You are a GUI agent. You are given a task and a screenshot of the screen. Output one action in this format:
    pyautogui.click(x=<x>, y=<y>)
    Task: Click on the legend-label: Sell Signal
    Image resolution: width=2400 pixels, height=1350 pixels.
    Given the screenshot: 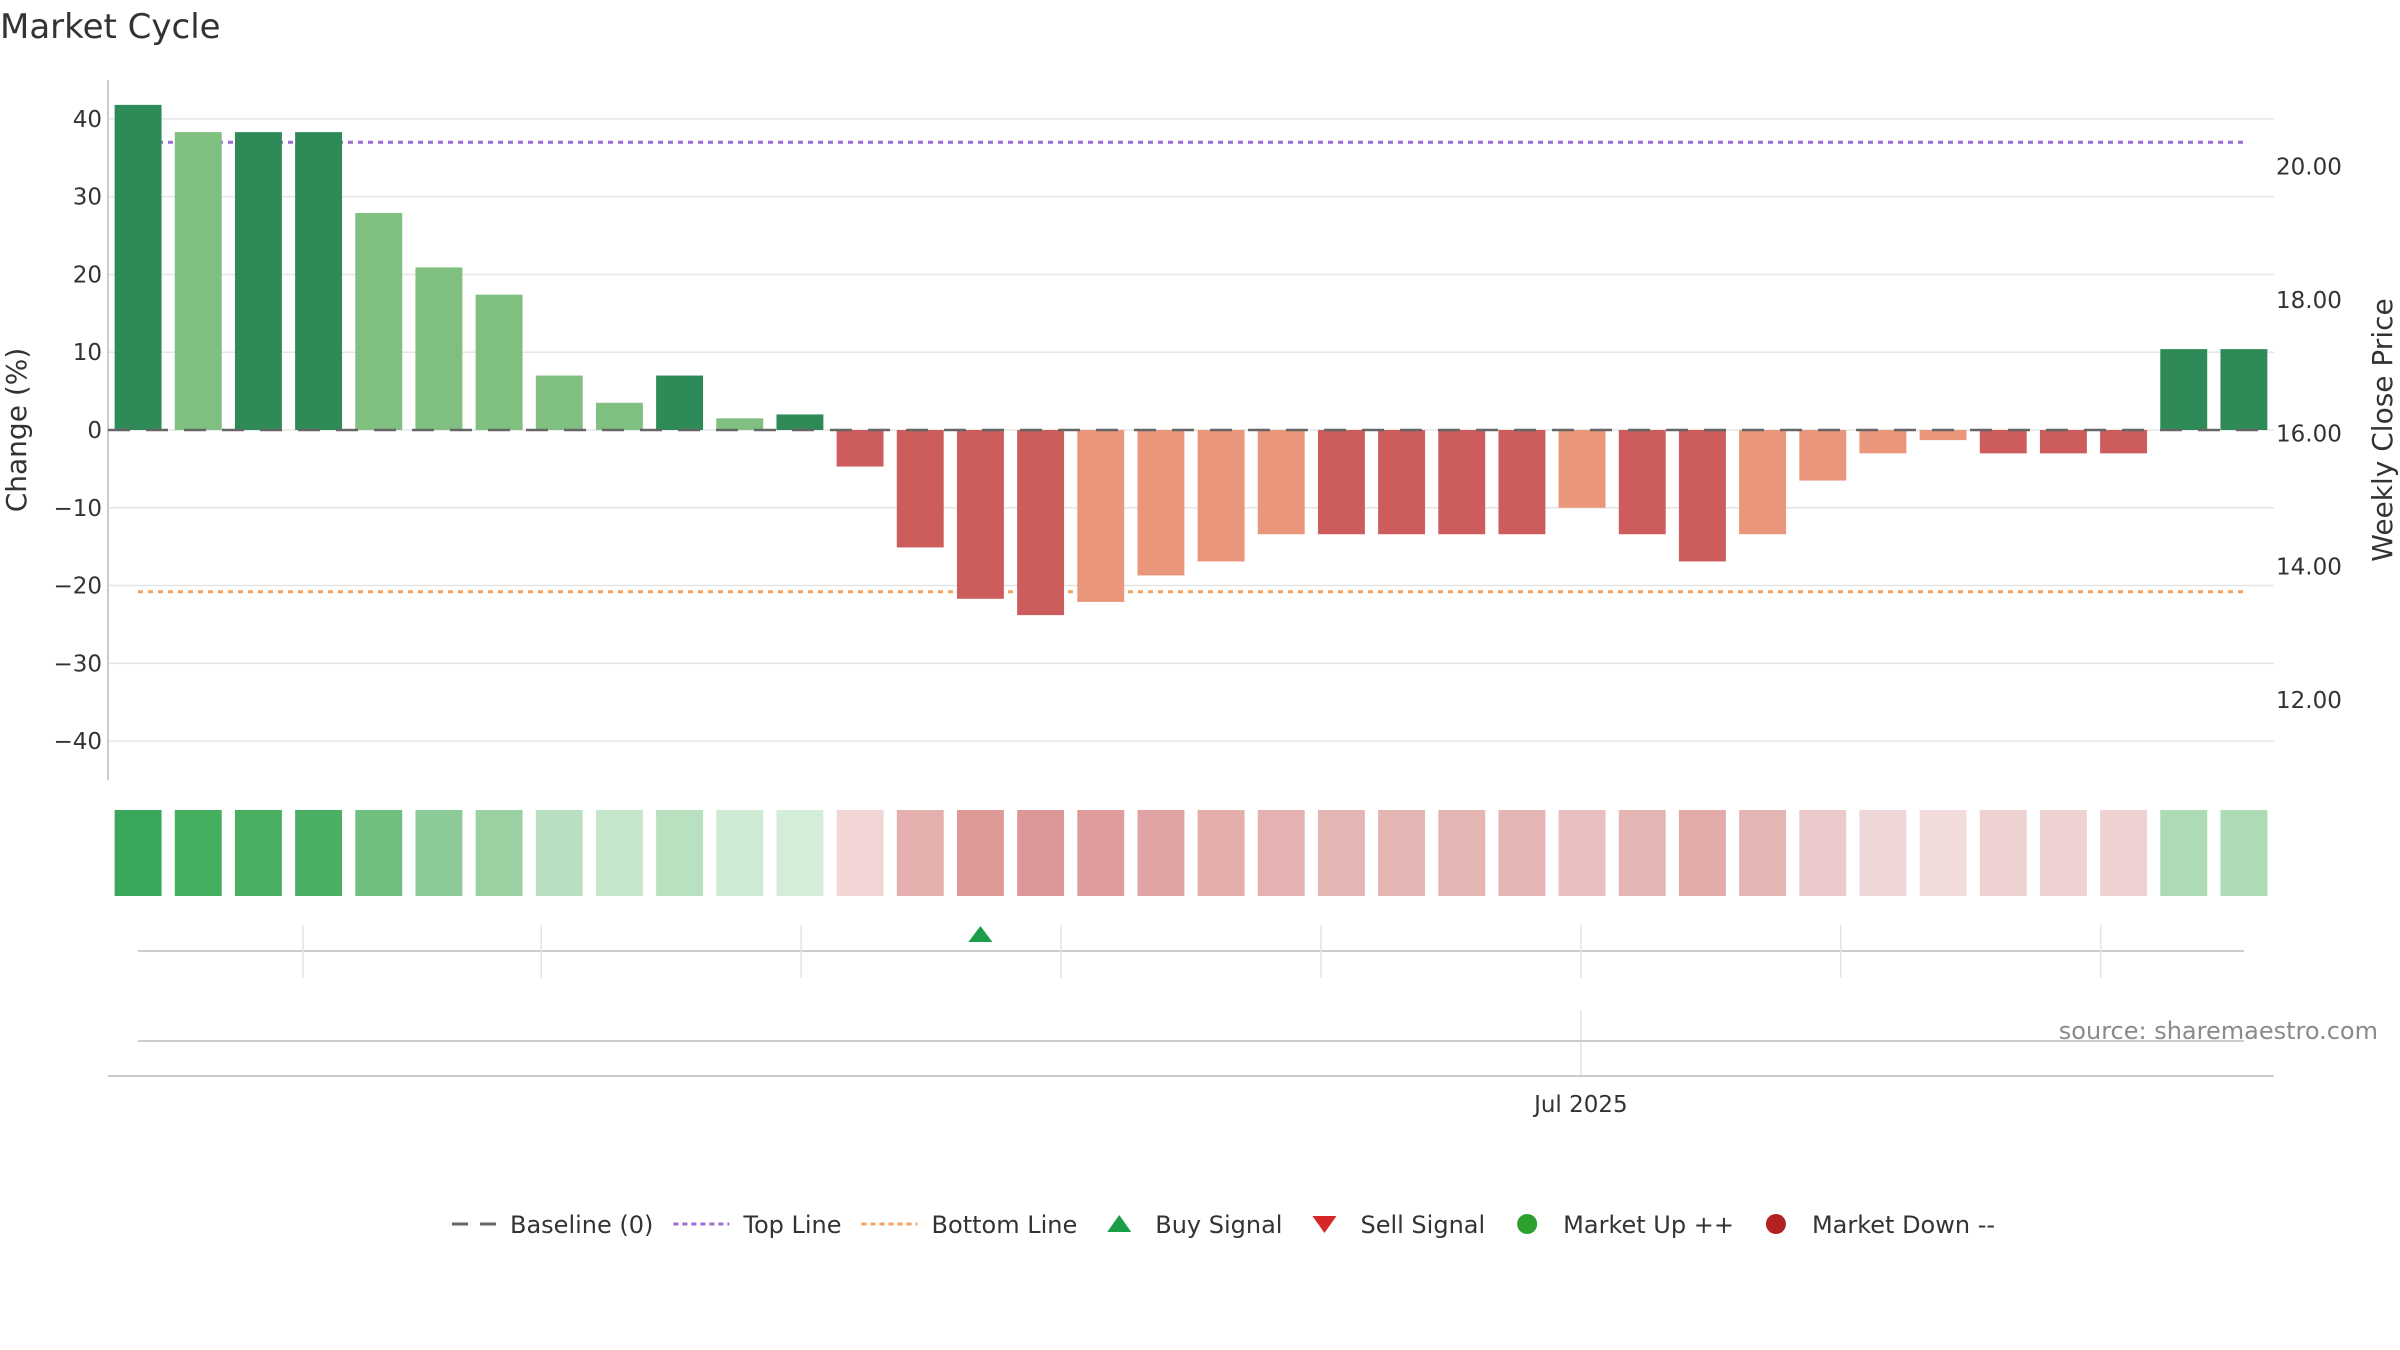 What is the action you would take?
    pyautogui.click(x=1422, y=1225)
    